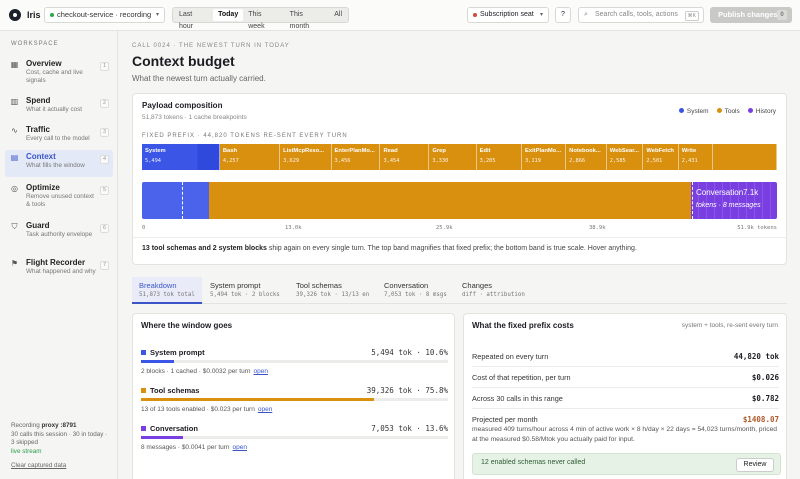 The width and height of the screenshot is (800, 479). Describe the element at coordinates (563, 15) in the screenshot. I see `help-button: ?` at that location.